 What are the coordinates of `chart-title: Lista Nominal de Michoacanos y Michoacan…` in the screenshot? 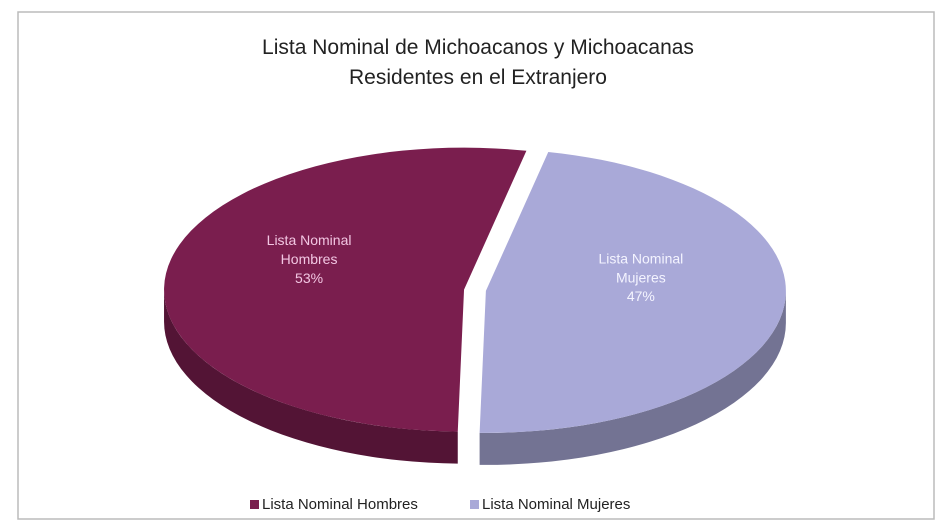 It's located at (478, 62).